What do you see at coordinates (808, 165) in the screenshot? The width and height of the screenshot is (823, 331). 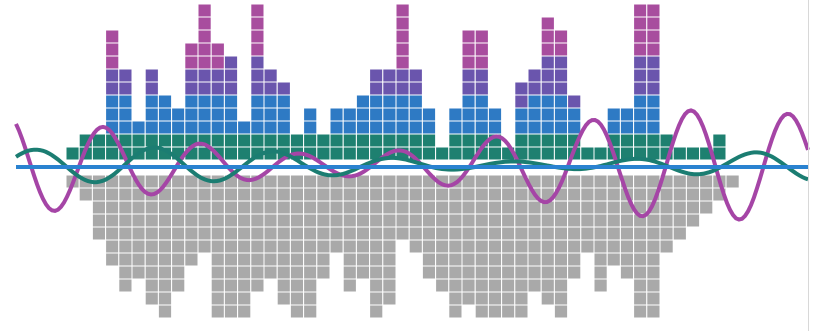 I see `right-frame-edge` at bounding box center [808, 165].